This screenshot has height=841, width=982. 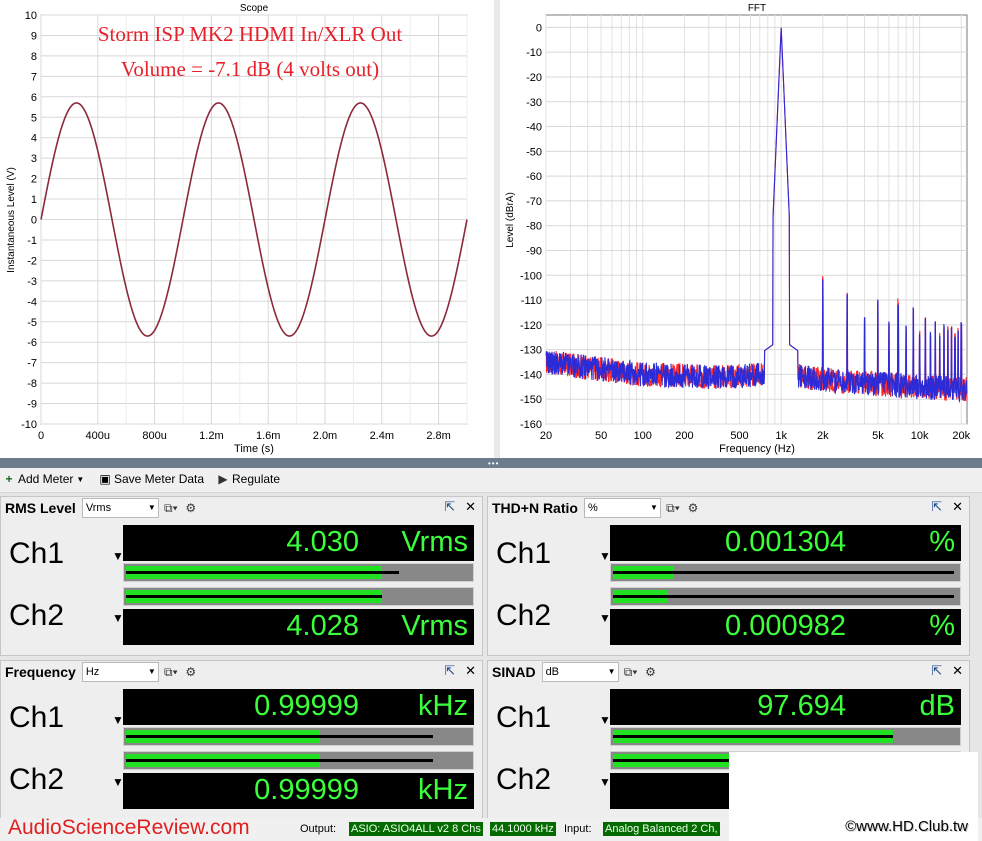 What do you see at coordinates (80, 479) in the screenshot?
I see `dropdown-arrow-icon: ▼` at bounding box center [80, 479].